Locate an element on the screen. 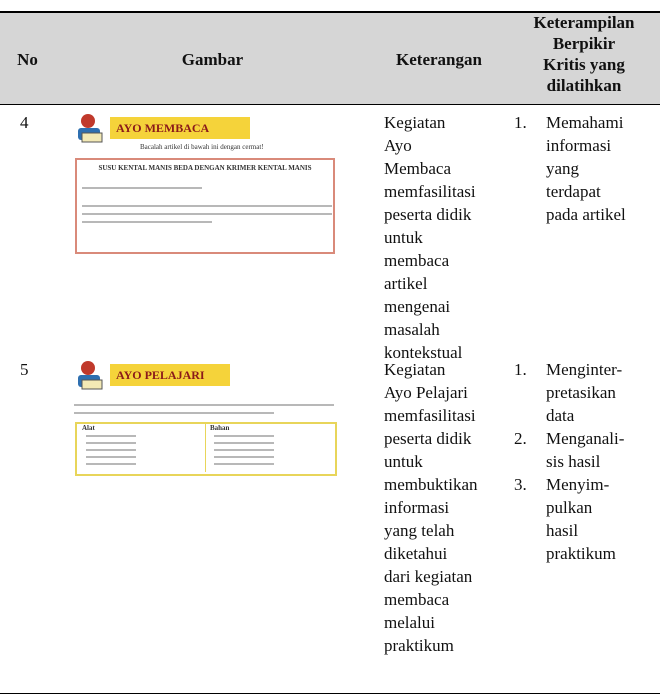 This screenshot has width=660, height=697. skill-line: Menganali- is located at coordinates (585, 438).